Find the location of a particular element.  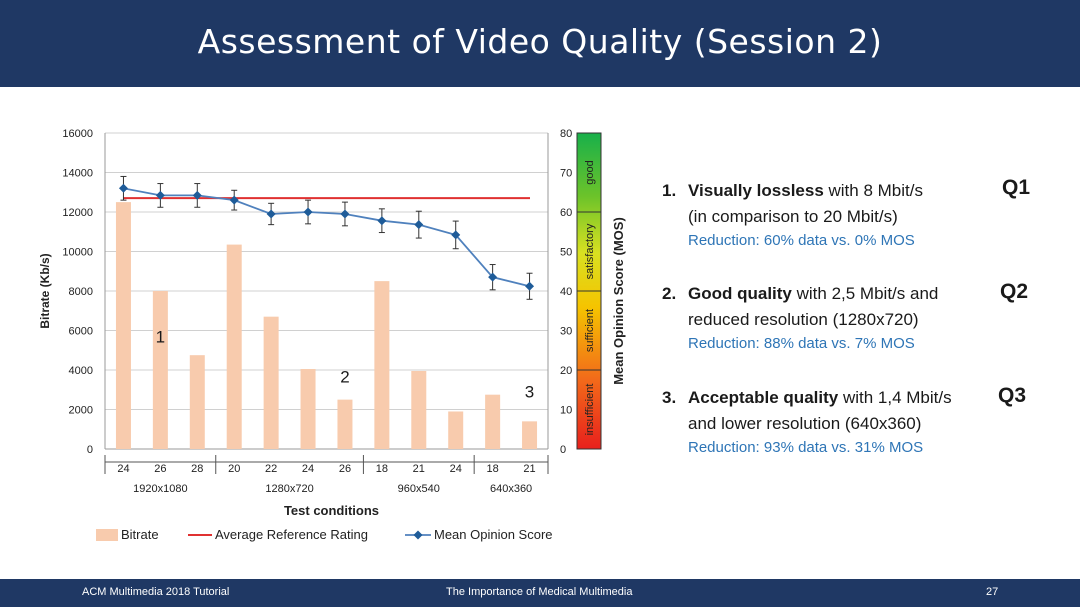

y-tick-label: 14000 is located at coordinates (77, 174).